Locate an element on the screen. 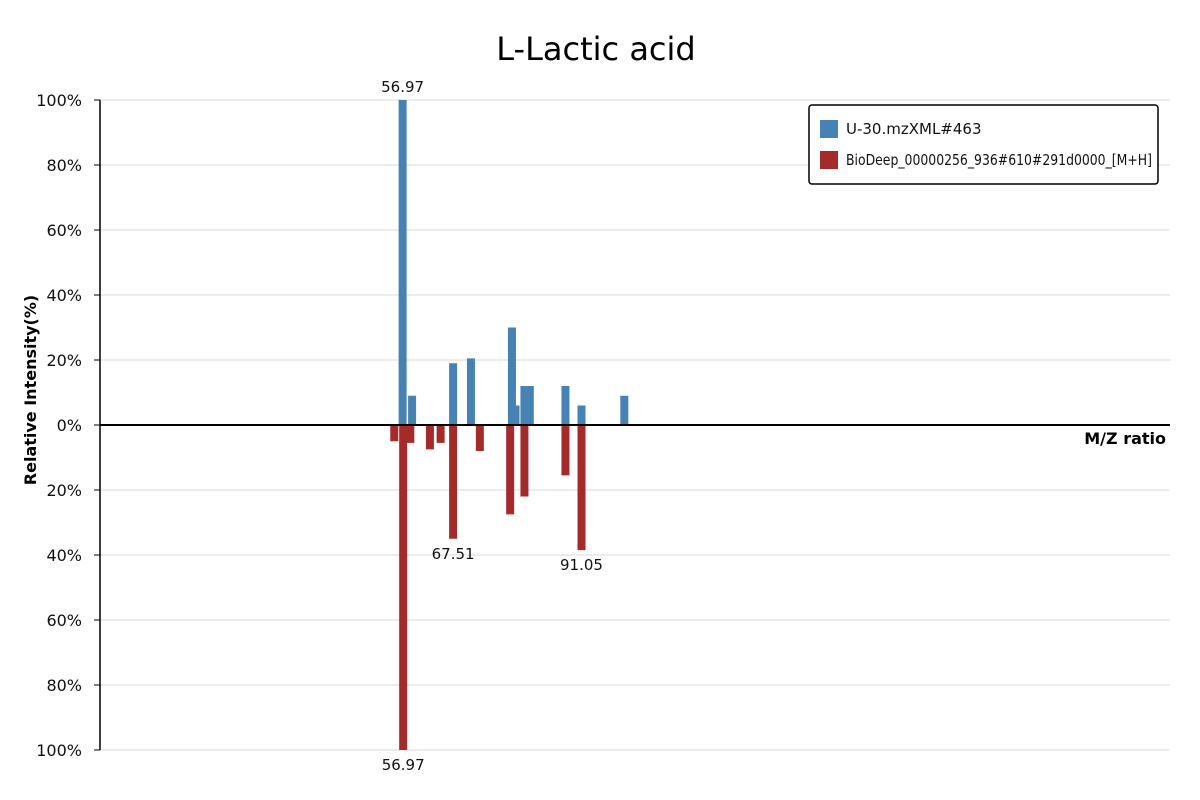 Image resolution: width=1200 pixels, height=800 pixels. x-axis-label: M/Z ratio is located at coordinates (1125, 438).